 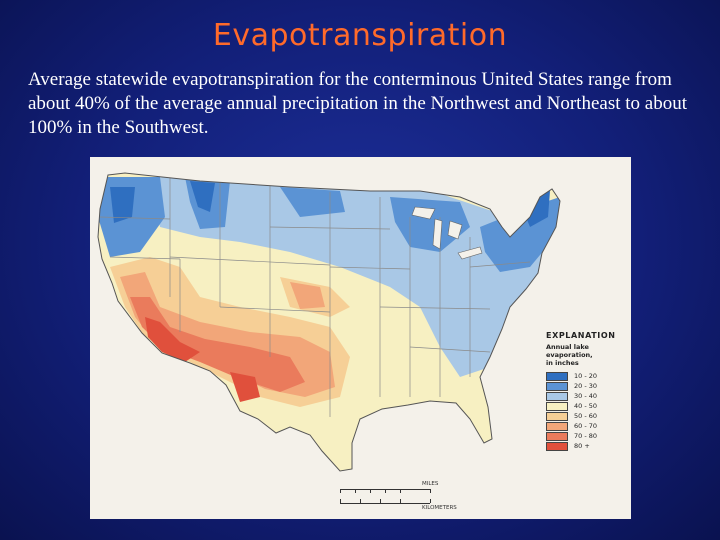 I want to click on legend-item: 70 - 80, so click(x=587, y=436).